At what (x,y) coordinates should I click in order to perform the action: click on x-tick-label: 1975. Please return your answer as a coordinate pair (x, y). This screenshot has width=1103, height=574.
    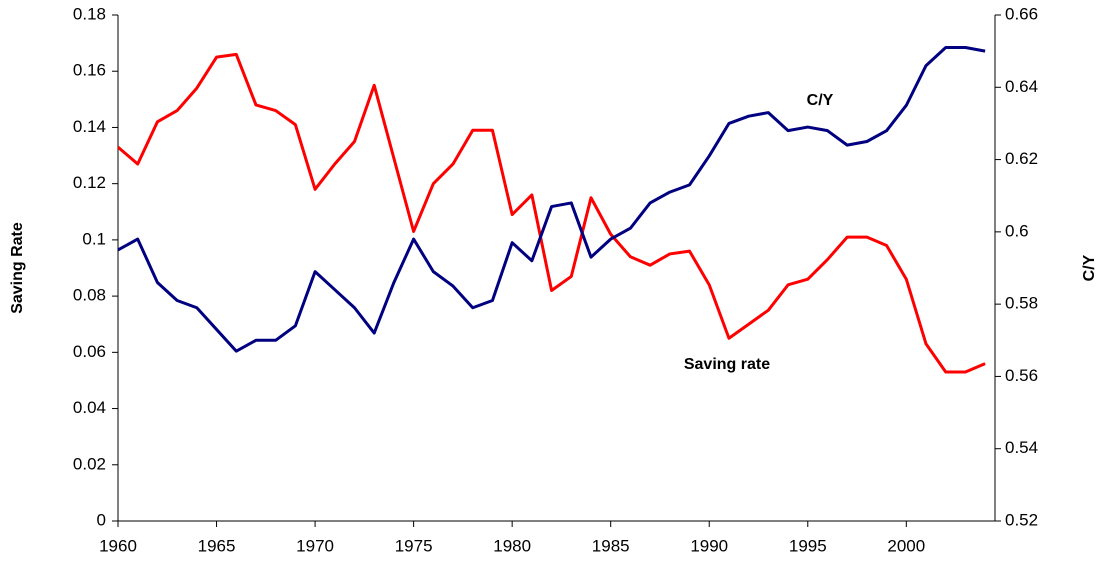
    Looking at the image, I should click on (414, 545).